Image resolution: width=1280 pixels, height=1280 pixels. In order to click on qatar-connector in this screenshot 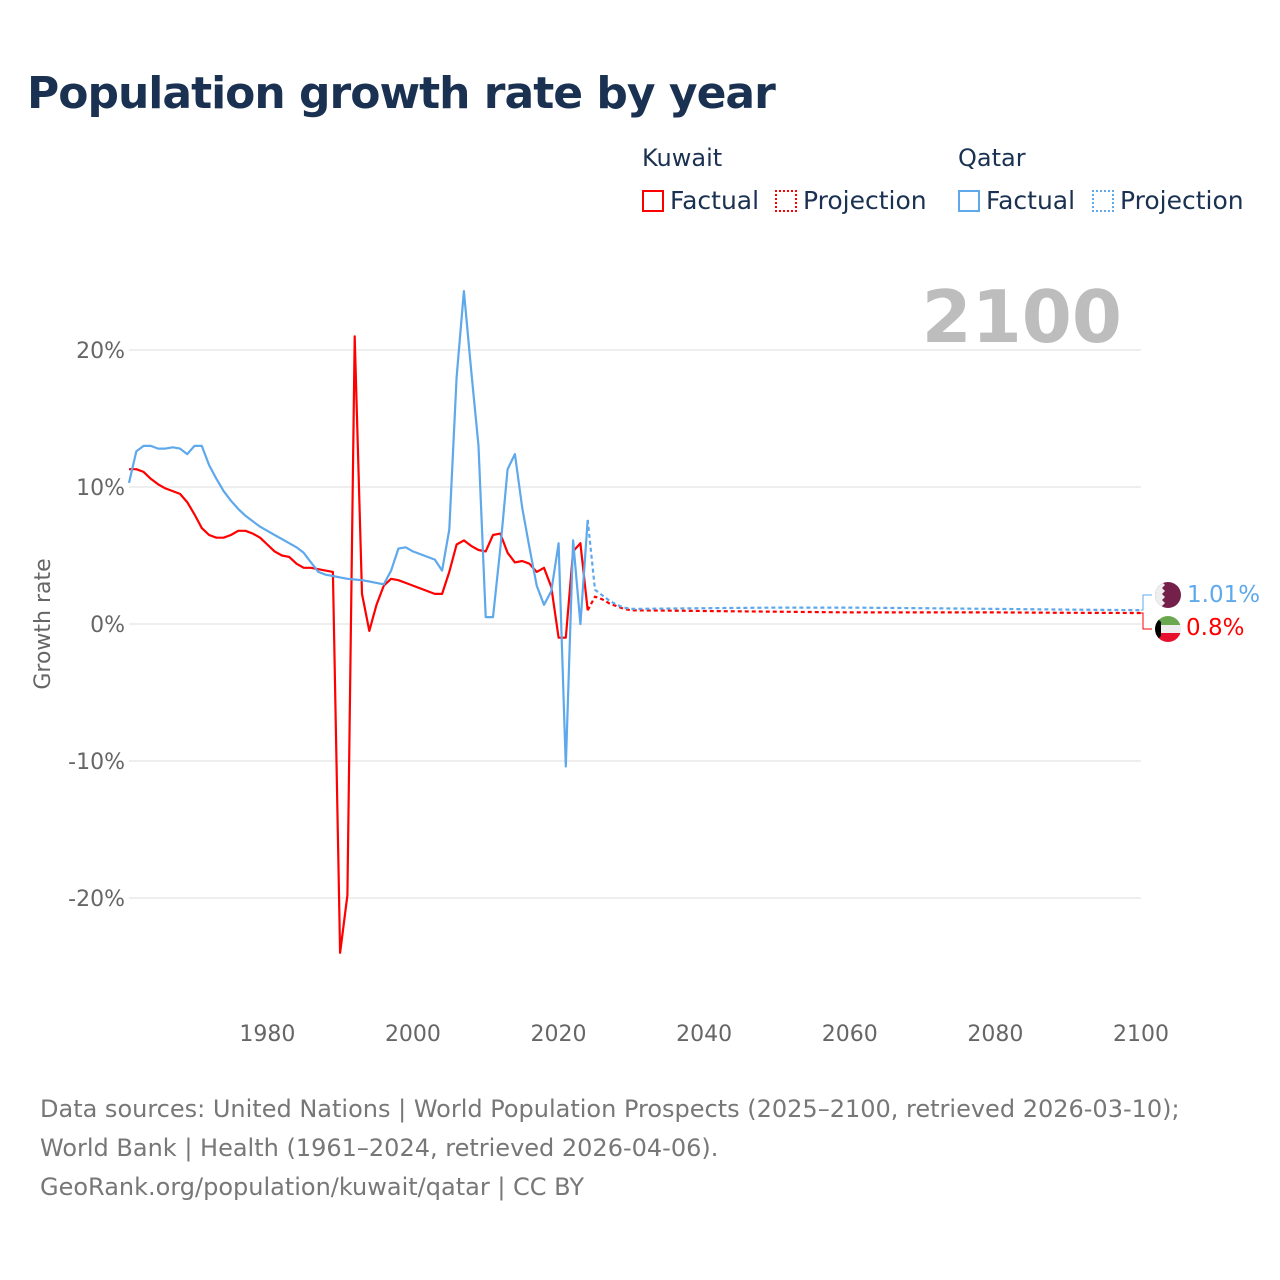, I will do `click(1146, 602)`.